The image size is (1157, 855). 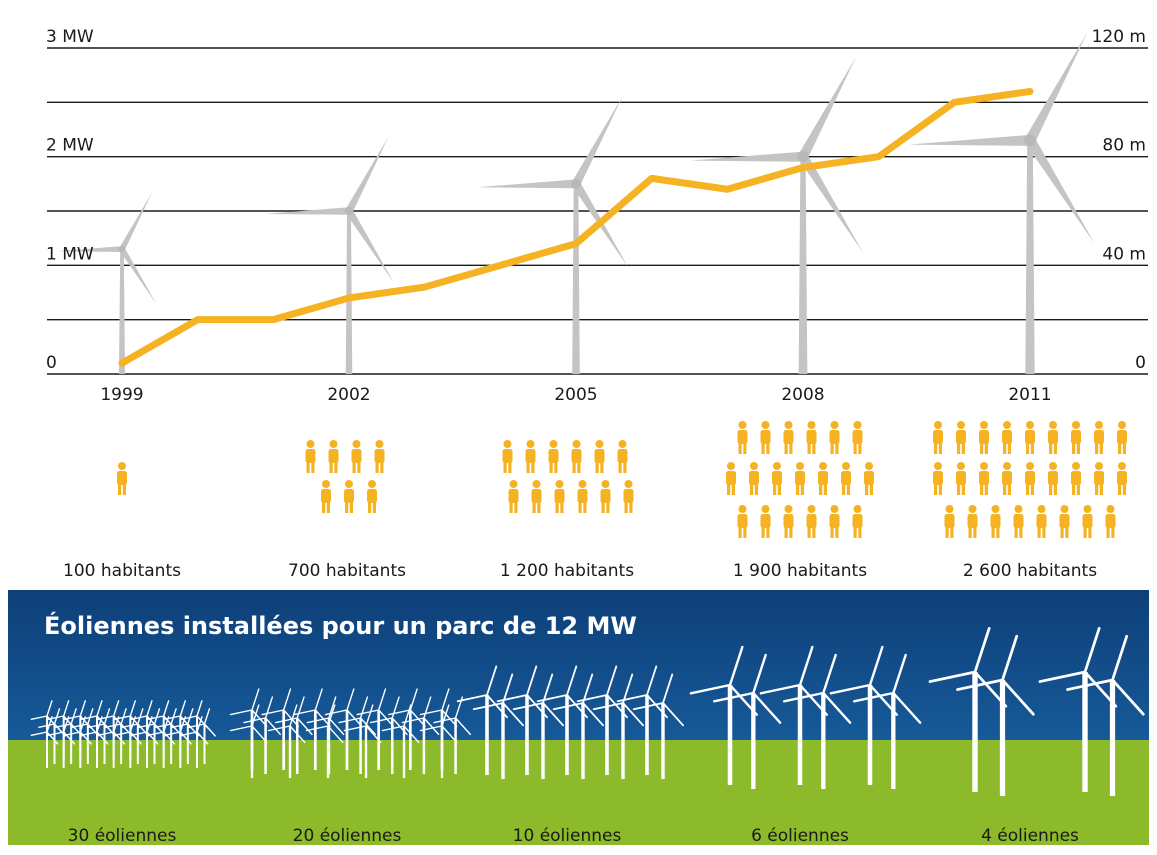 What do you see at coordinates (348, 395) in the screenshot?
I see `x-tick-label: 2002` at bounding box center [348, 395].